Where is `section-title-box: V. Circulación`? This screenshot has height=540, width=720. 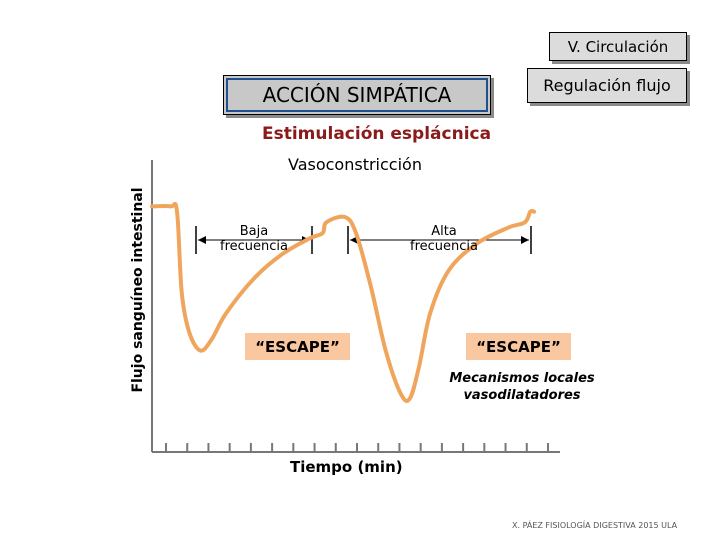 section-title-box: V. Circulación is located at coordinates (618, 46).